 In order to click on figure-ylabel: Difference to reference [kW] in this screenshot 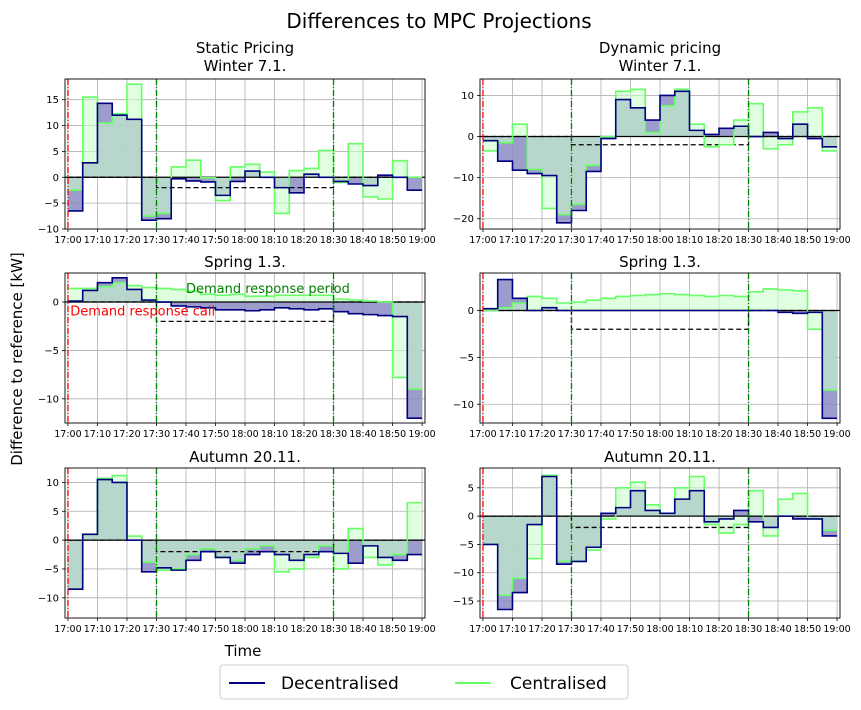, I will do `click(17, 359)`.